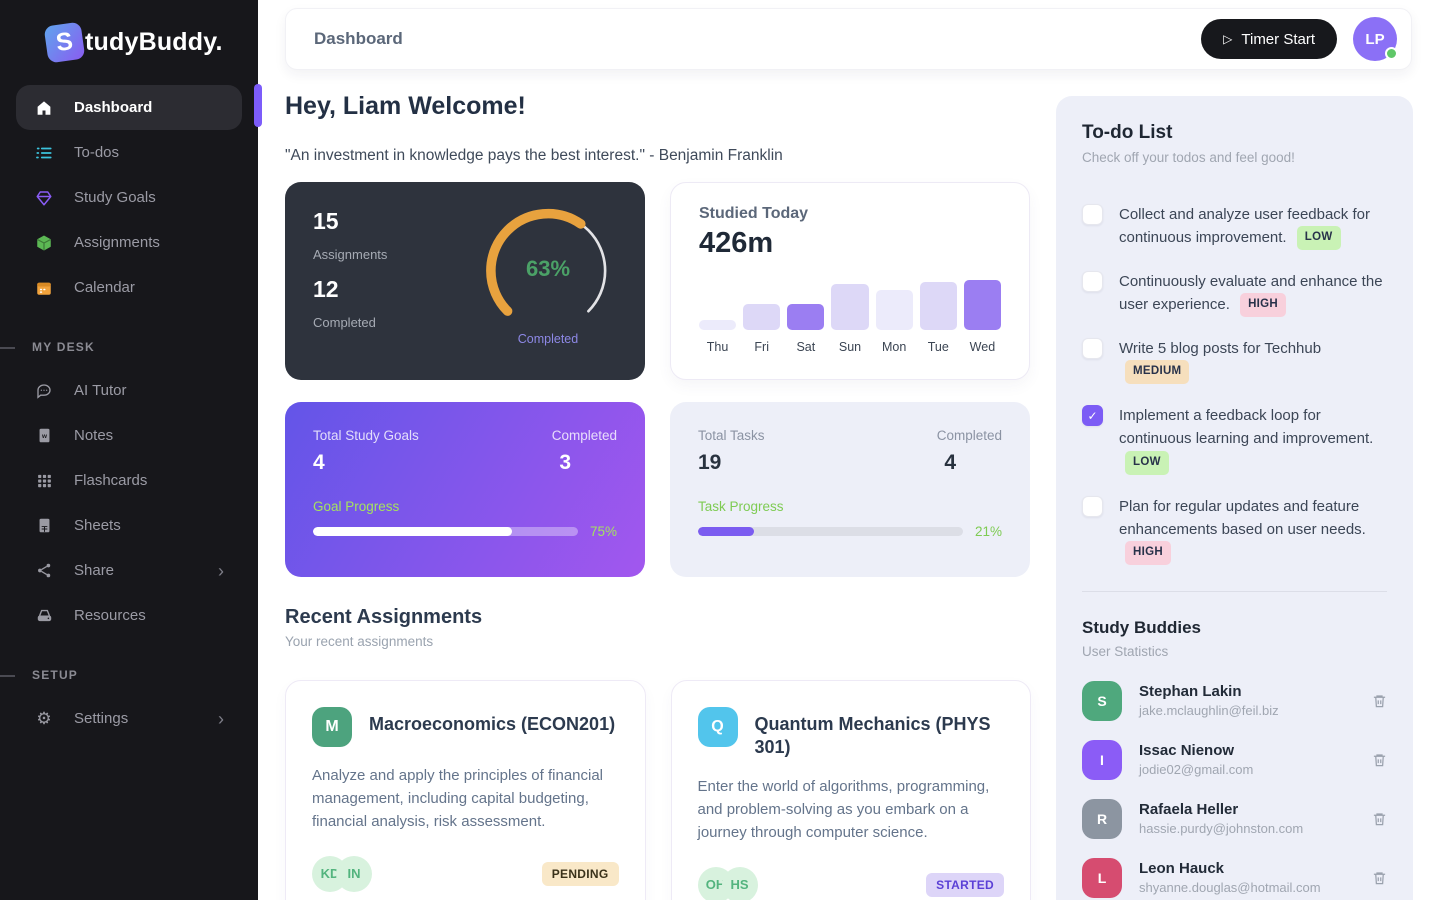  Describe the element at coordinates (965, 884) in the screenshot. I see `status-badge: STARTED` at that location.